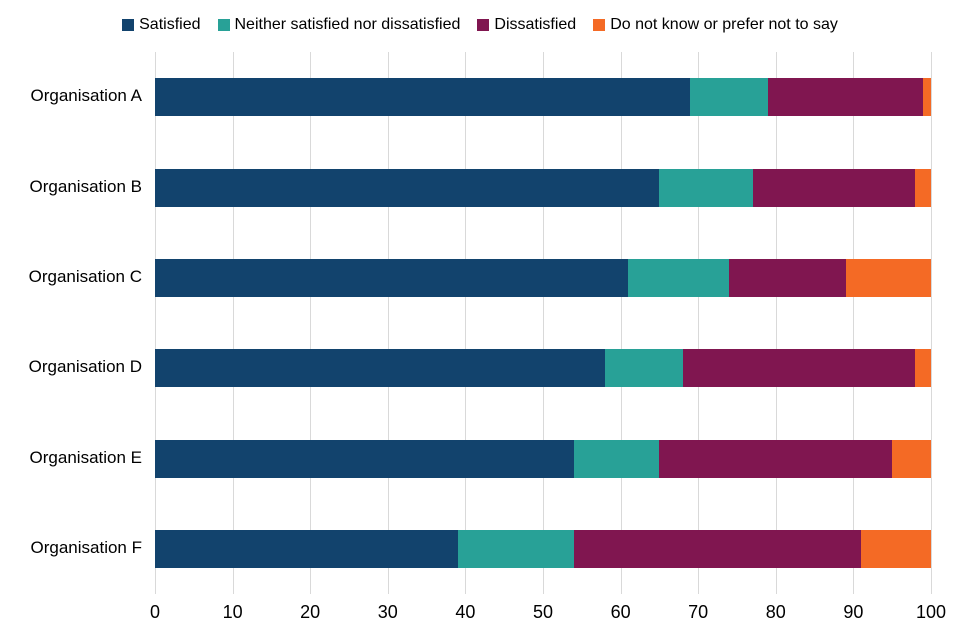 Image resolution: width=960 pixels, height=640 pixels. Describe the element at coordinates (679, 277) in the screenshot. I see `bar-segment-series1-row2` at that location.